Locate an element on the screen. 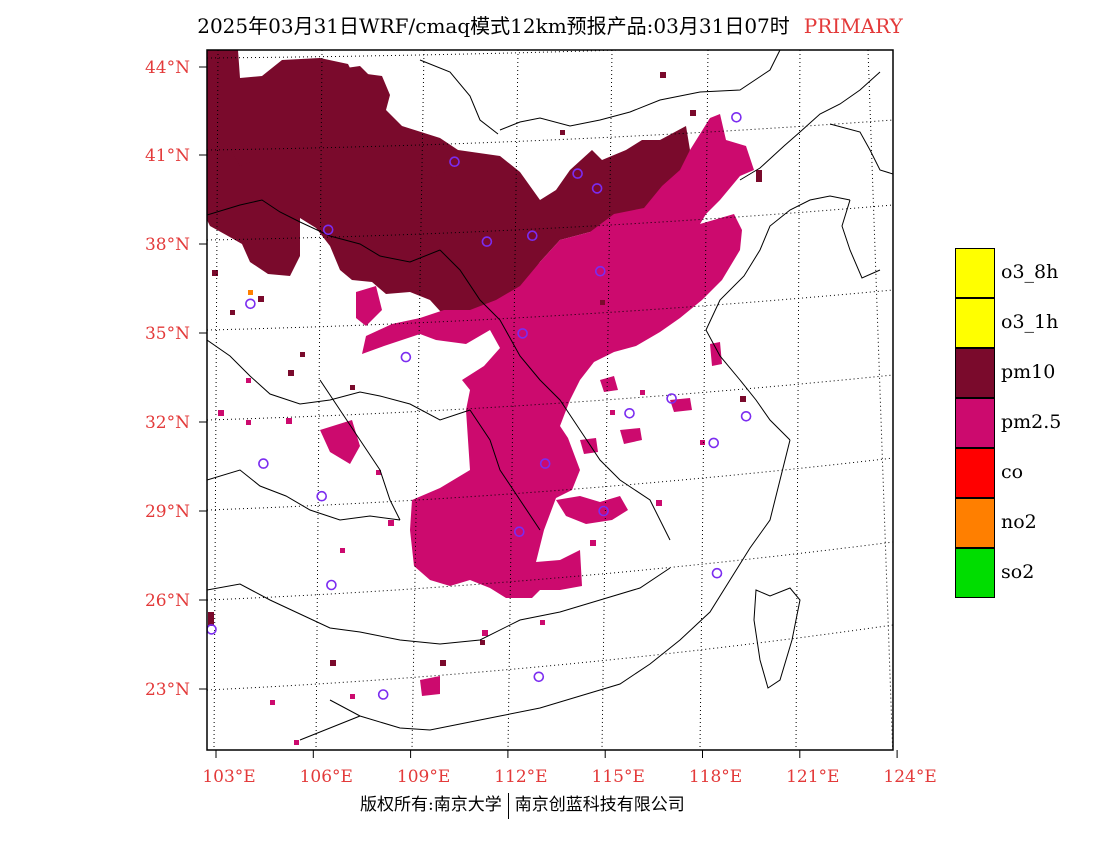 The width and height of the screenshot is (1100, 850). legend-label: o3_1h is located at coordinates (1030, 322).